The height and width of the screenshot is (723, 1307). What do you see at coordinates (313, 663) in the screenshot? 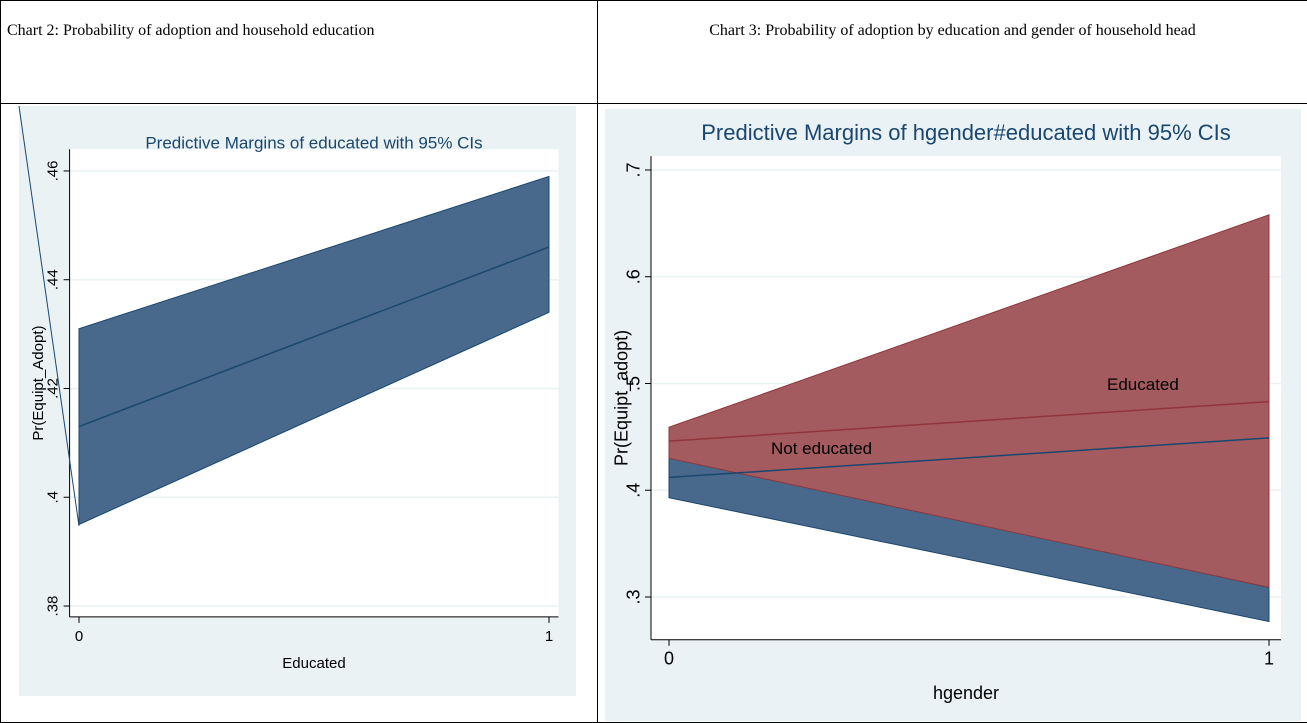
I see `x-axis-title: Educated` at bounding box center [313, 663].